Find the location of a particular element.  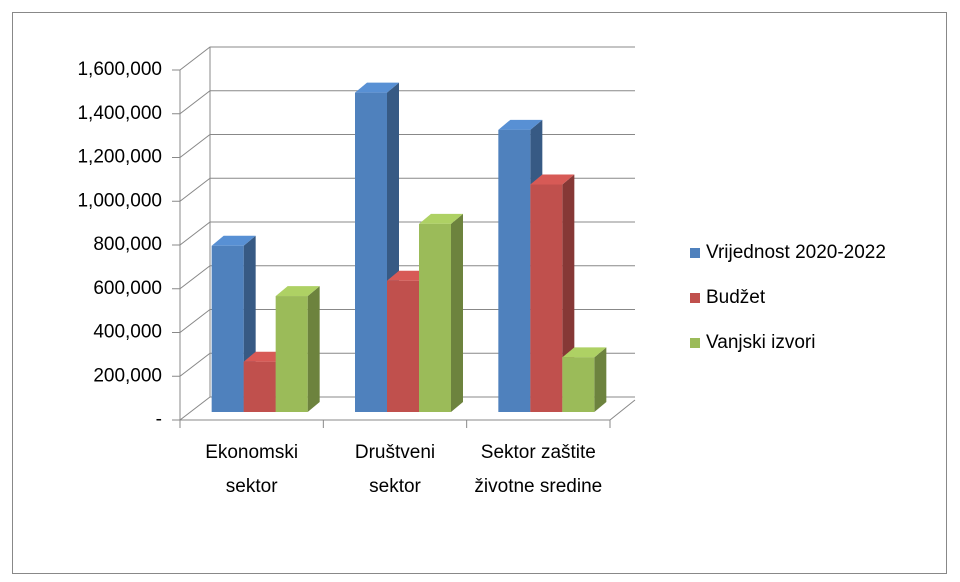

y-tick-label: 400,000 is located at coordinates (127, 332).